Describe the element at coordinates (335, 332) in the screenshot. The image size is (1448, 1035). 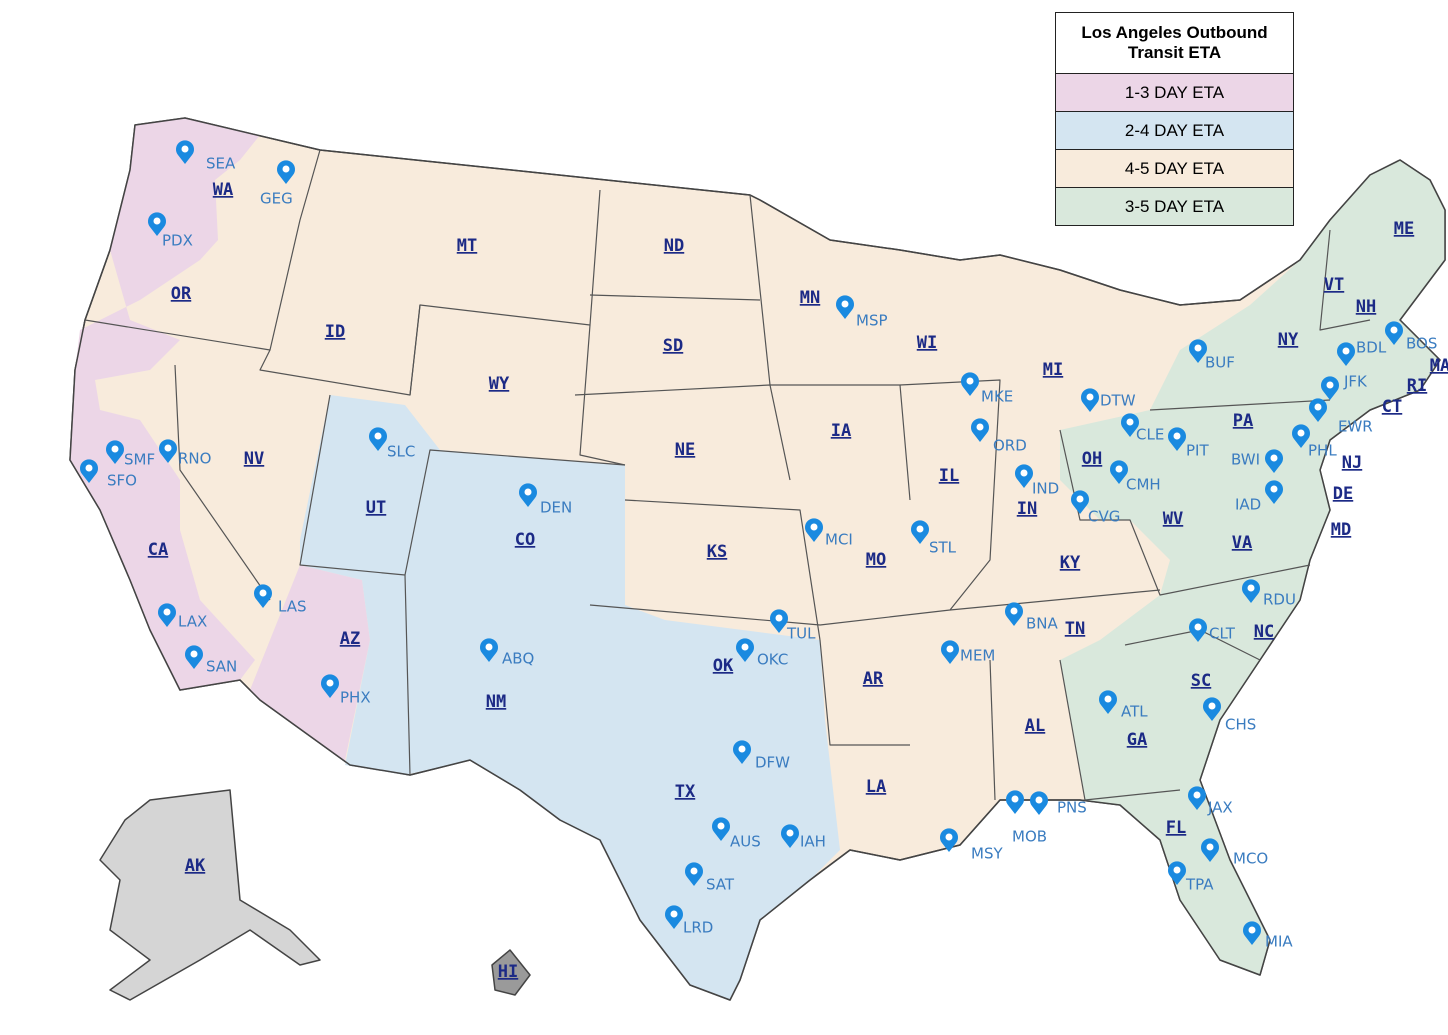
I see `state-label: ID` at that location.